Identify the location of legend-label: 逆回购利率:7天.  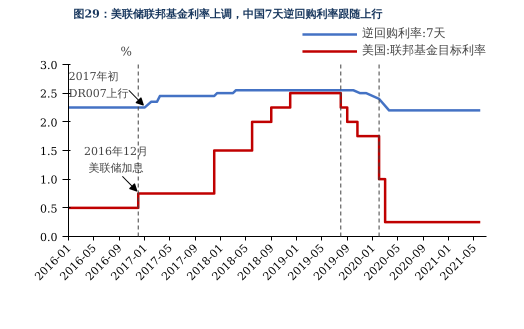
(404, 33).